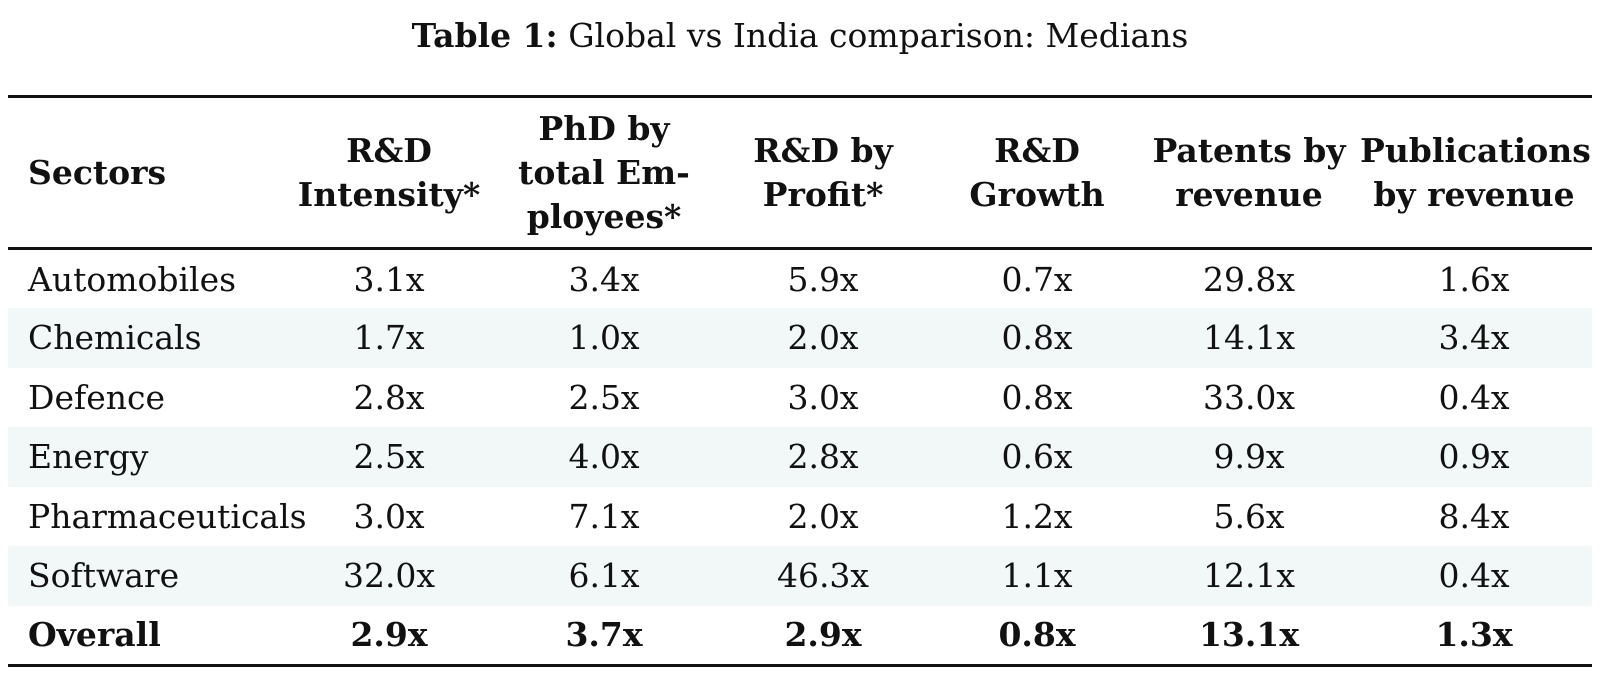 This screenshot has width=1600, height=673. Describe the element at coordinates (604, 172) in the screenshot. I see `column-header-phd-by-employees: PhD by total Em-ployees*` at that location.